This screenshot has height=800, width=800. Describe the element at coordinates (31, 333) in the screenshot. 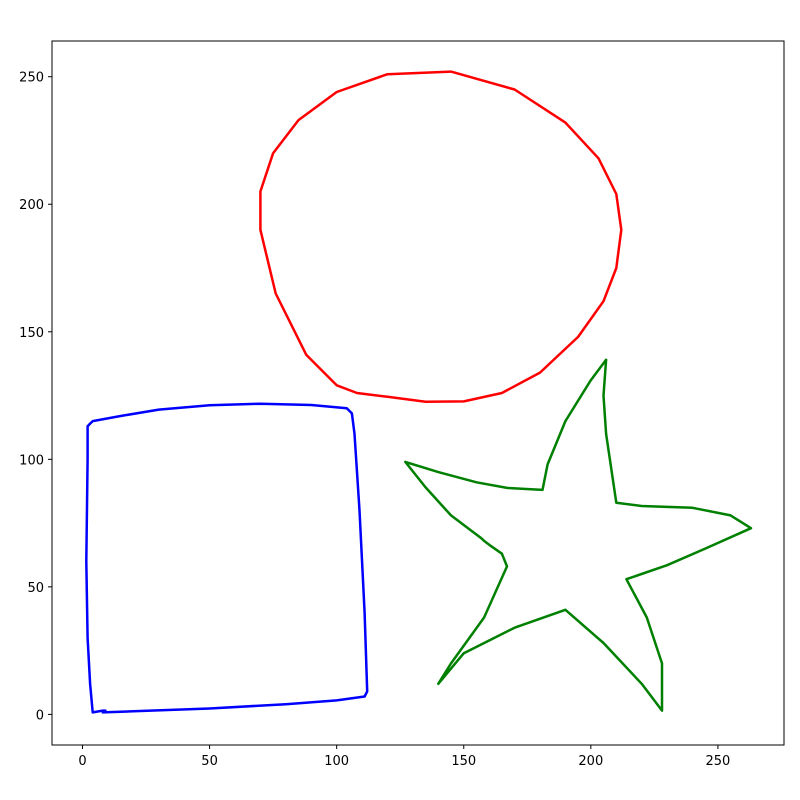

I see `y-tick-label: 150` at that location.